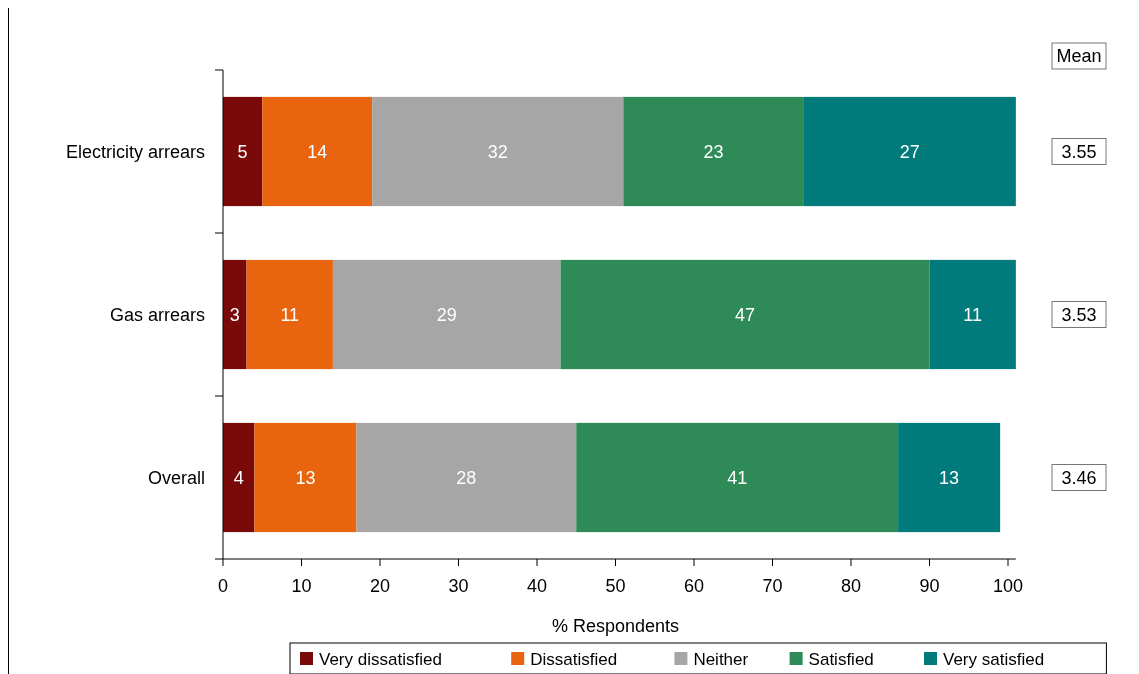  What do you see at coordinates (1079, 56) in the screenshot?
I see `text: Mean` at bounding box center [1079, 56].